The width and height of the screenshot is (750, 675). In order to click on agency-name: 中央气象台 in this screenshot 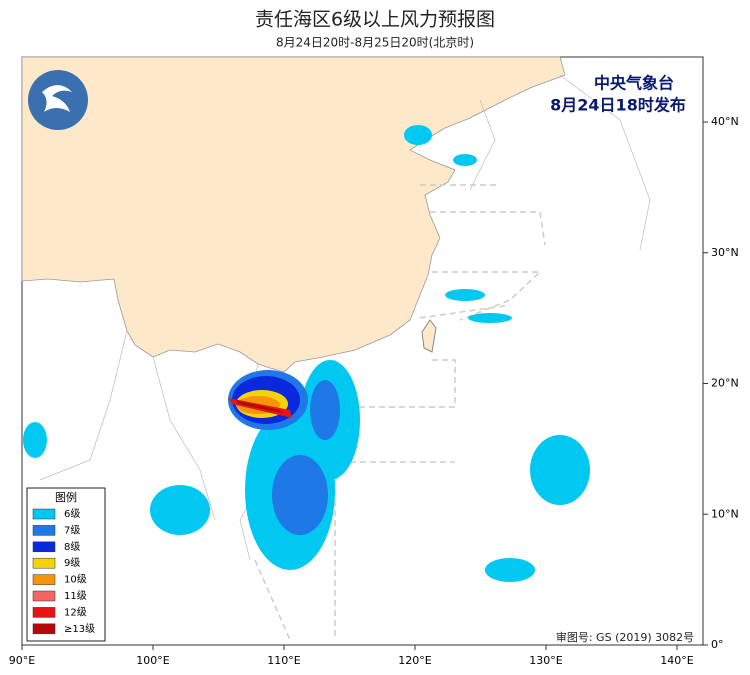, I will do `click(634, 83)`.